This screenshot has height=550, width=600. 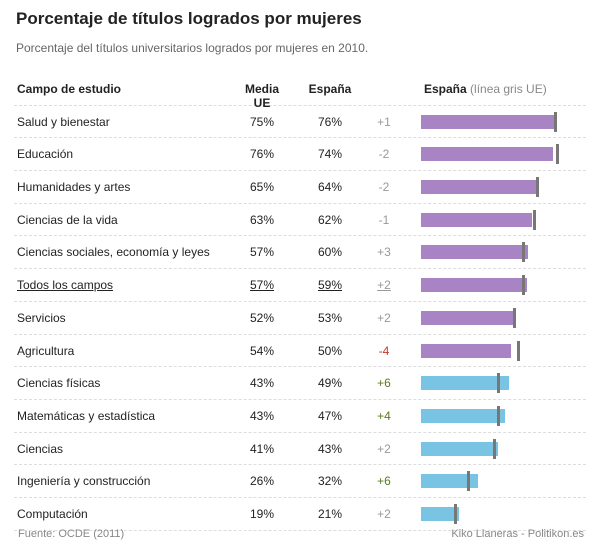 I want to click on es-value: 21%, so click(x=330, y=513).